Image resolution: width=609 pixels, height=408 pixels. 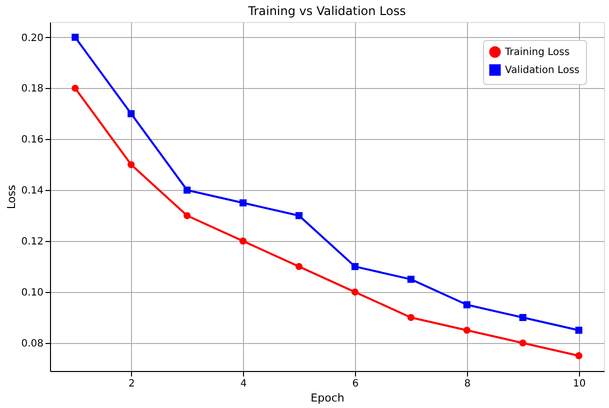 I want to click on x-axis-title: Epoch, so click(x=327, y=398).